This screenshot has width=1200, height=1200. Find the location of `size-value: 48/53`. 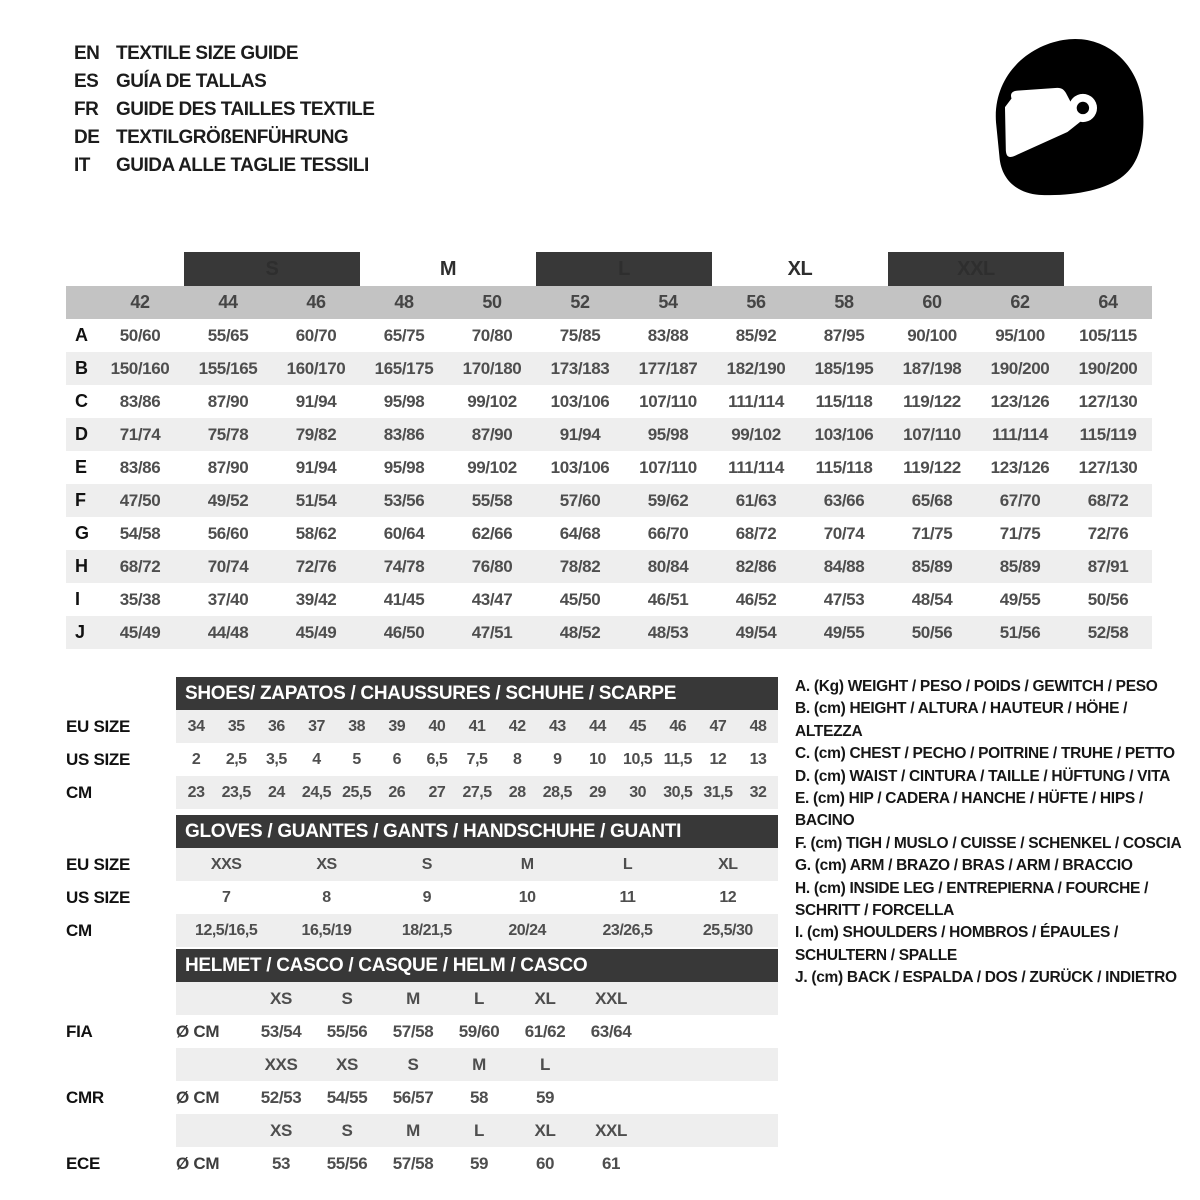

size-value: 48/53 is located at coordinates (668, 632).